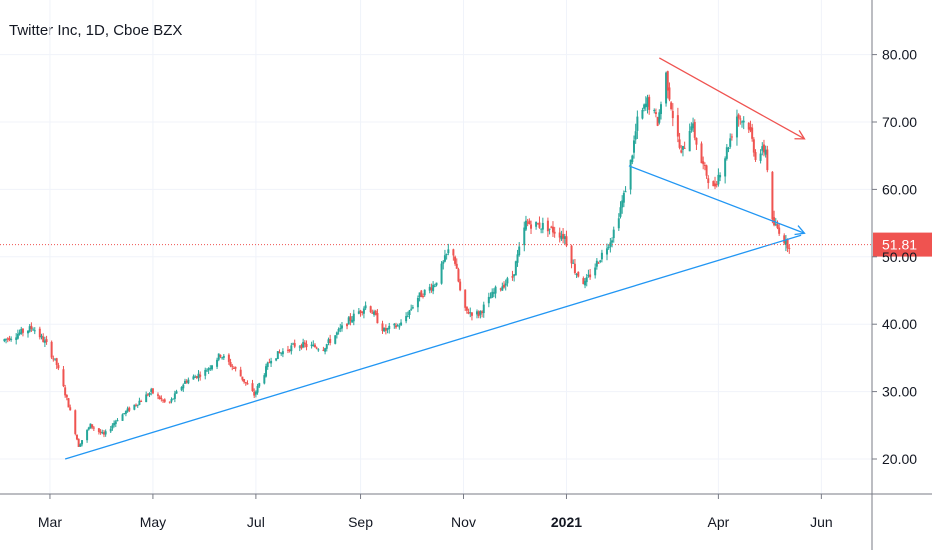 The image size is (932, 550). Describe the element at coordinates (463, 522) in the screenshot. I see `x-tick-label: Nov` at that location.